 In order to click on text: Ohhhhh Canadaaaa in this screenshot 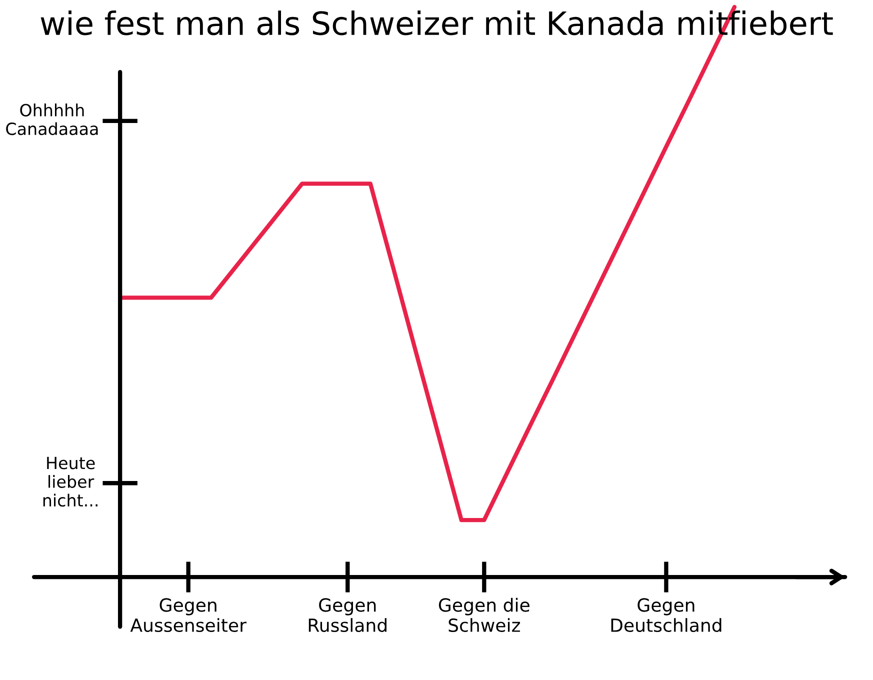, I will do `click(52, 120)`.